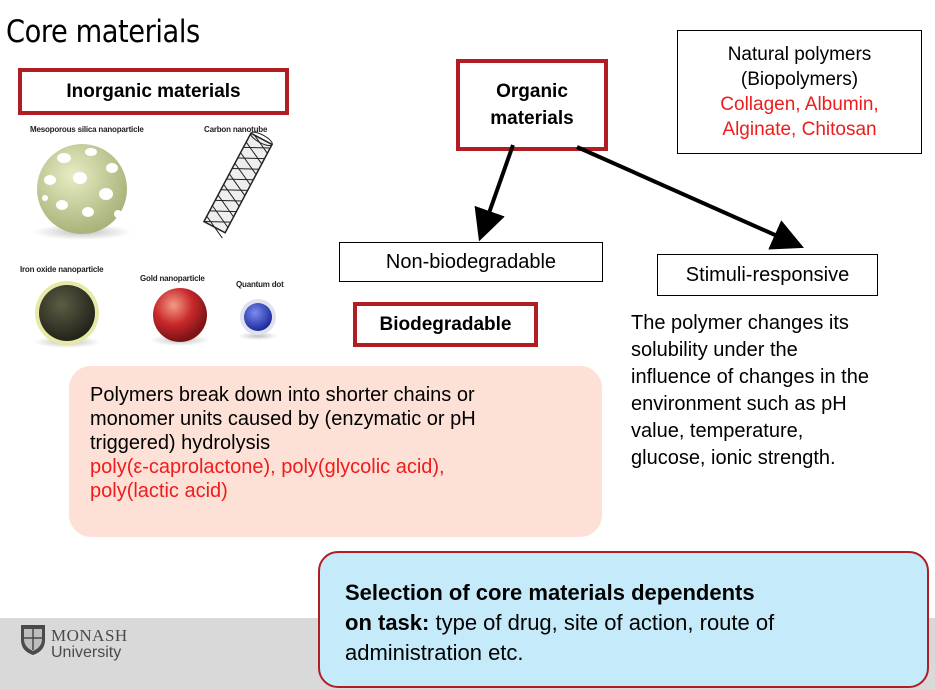 This screenshot has width=935, height=690. Describe the element at coordinates (602, 622) in the screenshot. I see `selection-line2-rest: type of drug, site of action, route of` at that location.